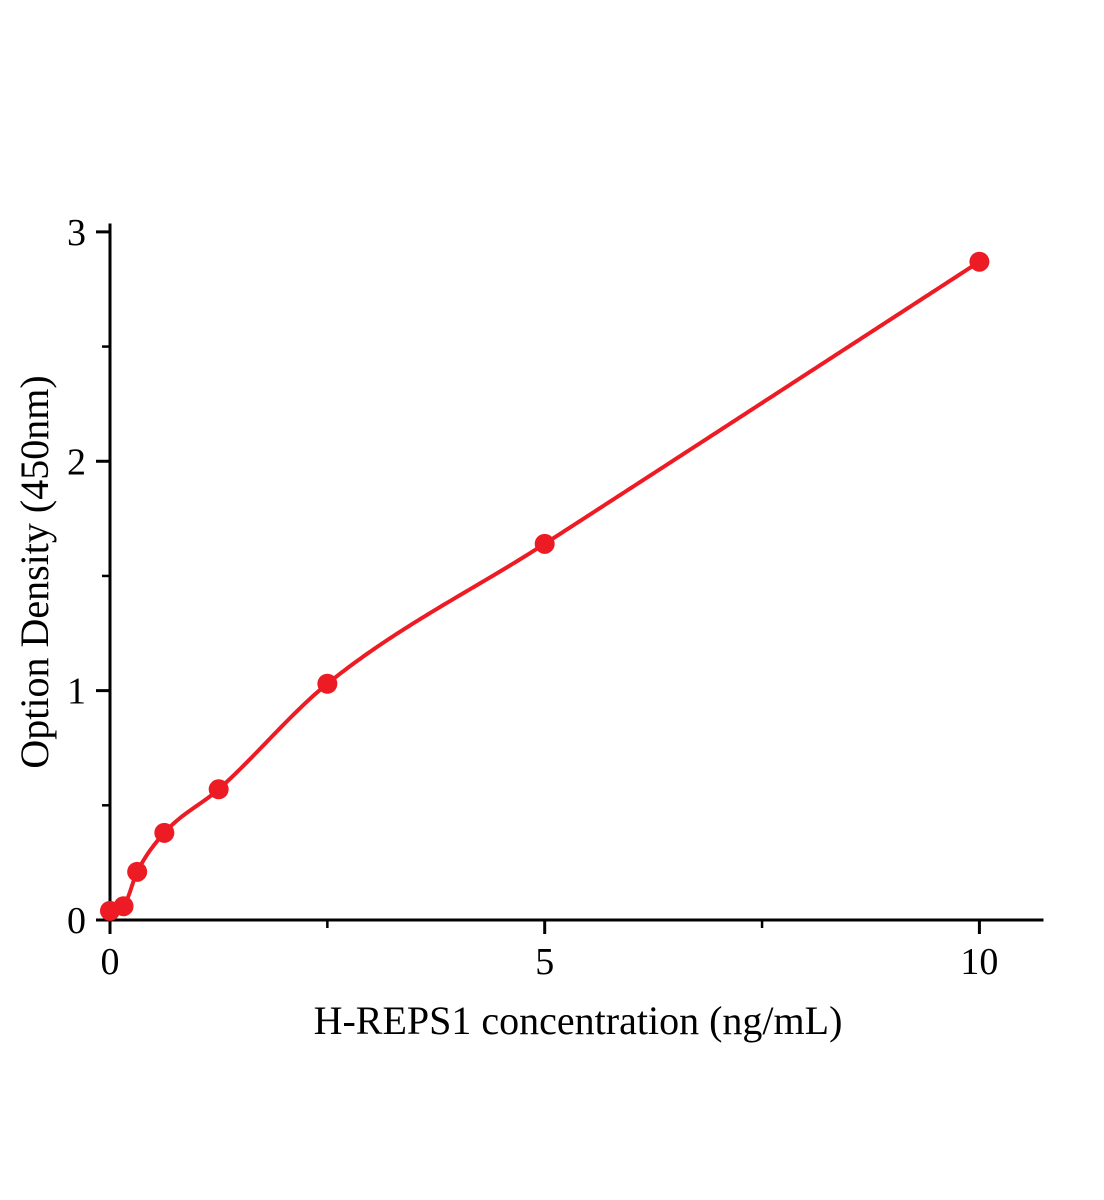 The width and height of the screenshot is (1104, 1200). I want to click on y-tick-label: 2, so click(76, 462).